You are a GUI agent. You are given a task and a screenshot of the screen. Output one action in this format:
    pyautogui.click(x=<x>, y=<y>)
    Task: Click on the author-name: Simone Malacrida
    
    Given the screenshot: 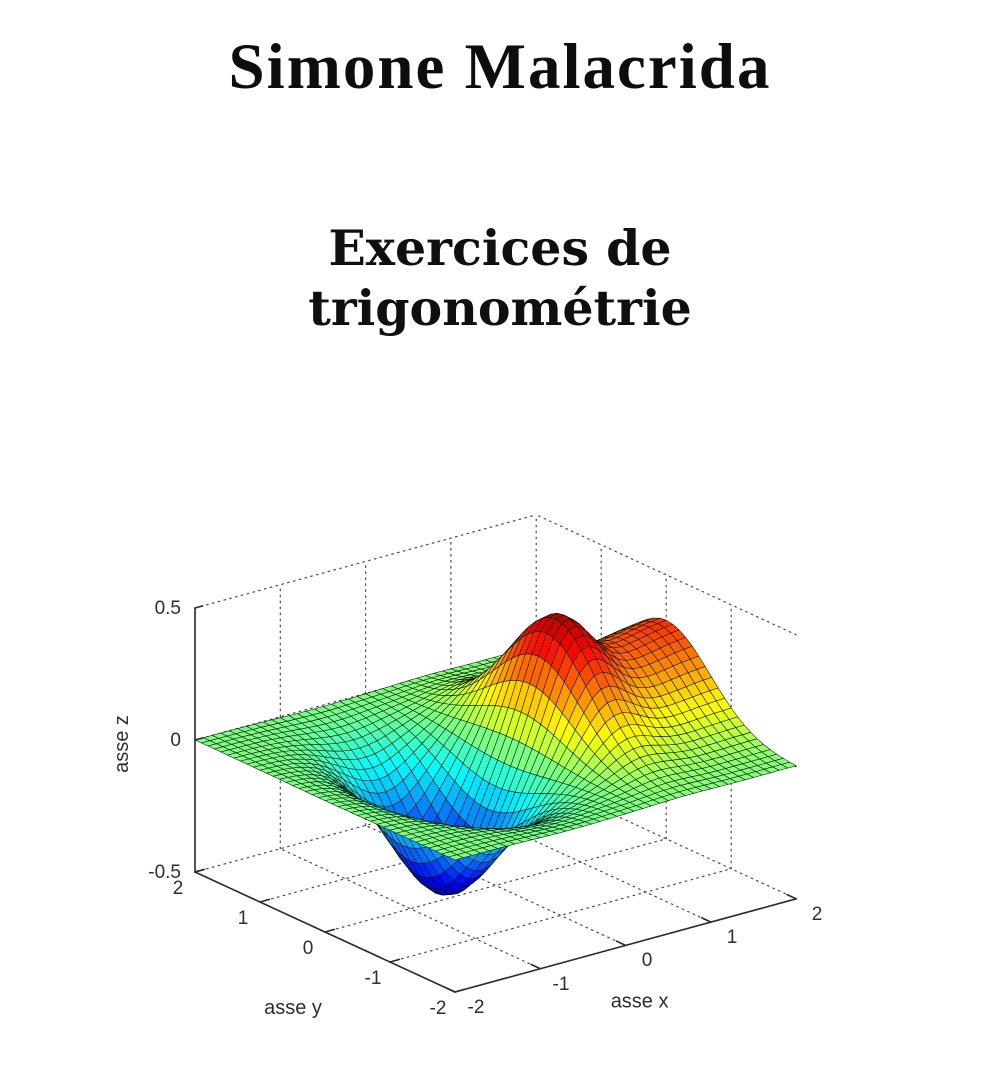 What is the action you would take?
    pyautogui.click(x=500, y=67)
    